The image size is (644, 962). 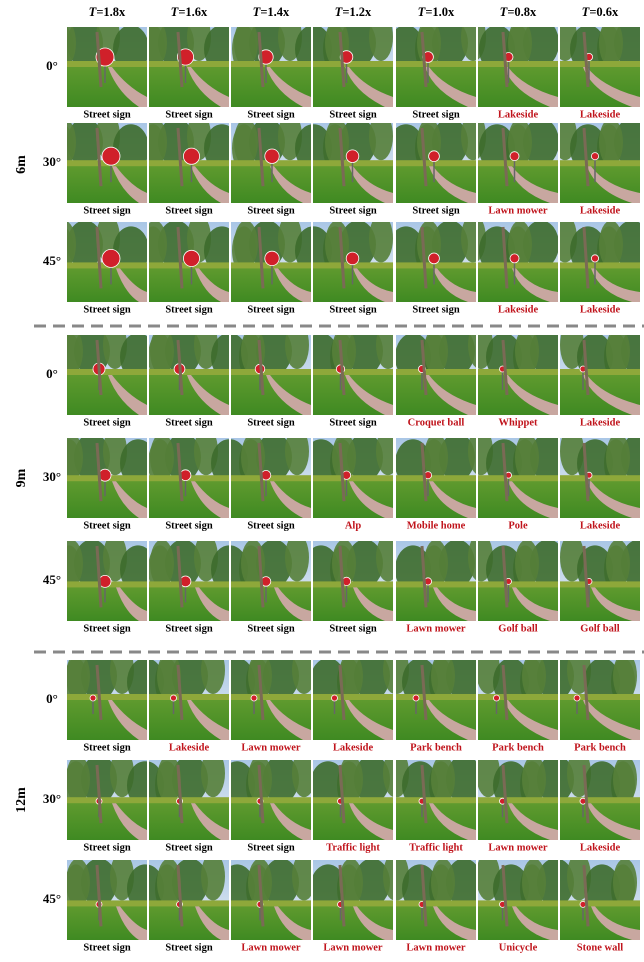 I want to click on prediction-label: Unicycle, so click(x=518, y=947).